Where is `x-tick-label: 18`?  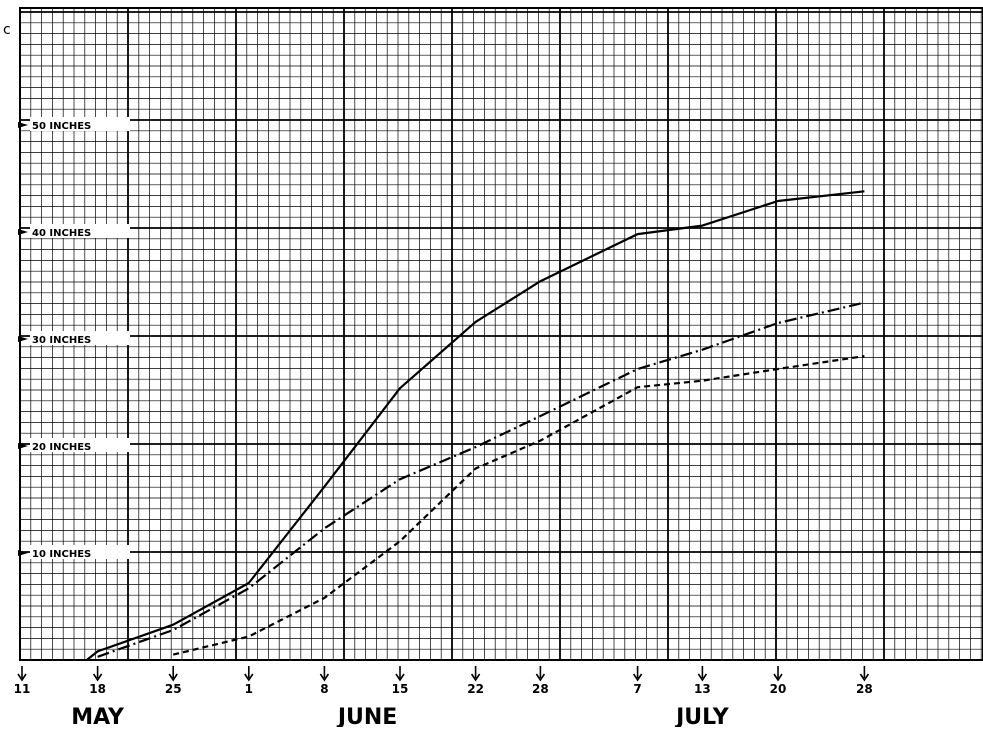 x-tick-label: 18 is located at coordinates (97, 689).